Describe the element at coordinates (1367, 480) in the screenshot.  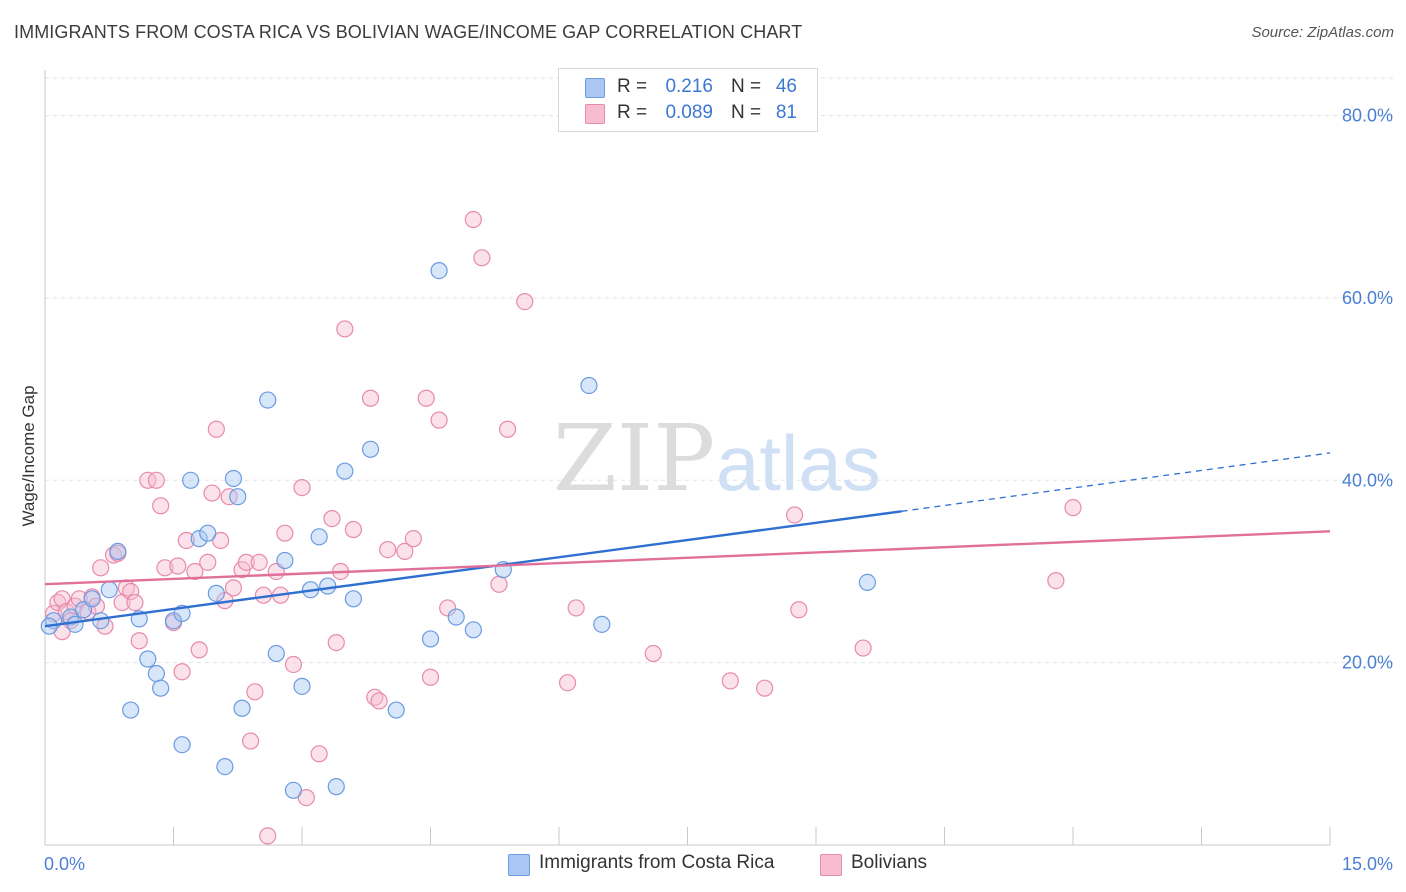
I see `y-tick-label: 40.0%` at that location.